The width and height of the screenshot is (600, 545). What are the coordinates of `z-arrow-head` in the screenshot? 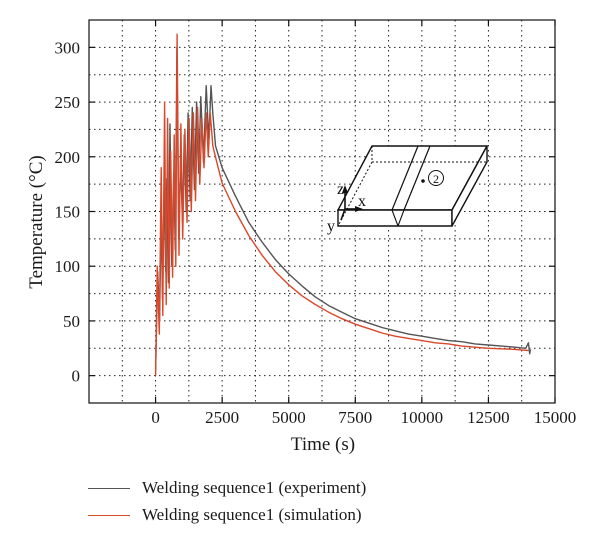 It's located at (345, 189).